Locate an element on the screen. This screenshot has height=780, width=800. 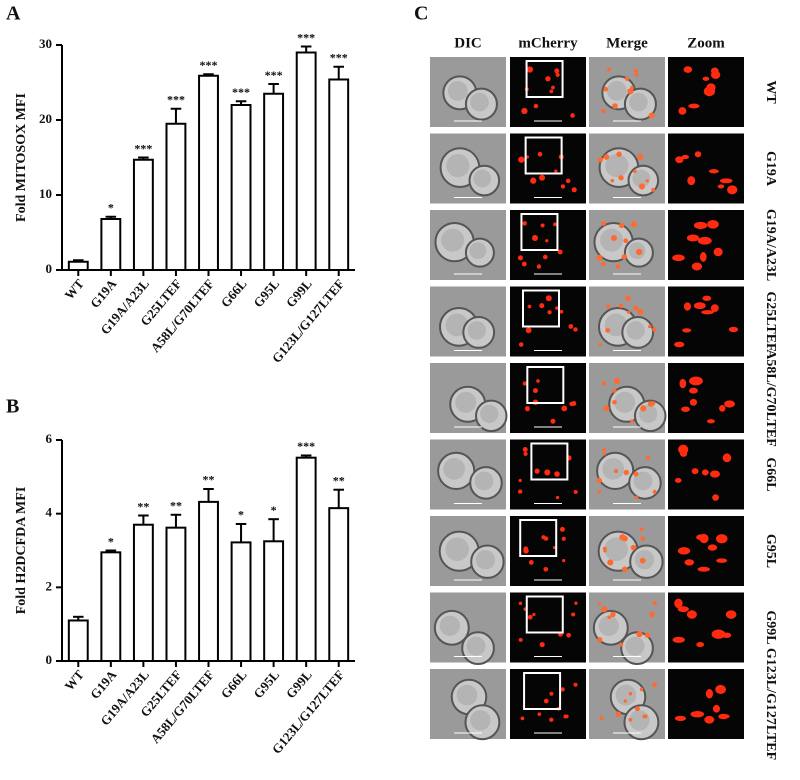
significance-label: *** is located at coordinates (176, 100).